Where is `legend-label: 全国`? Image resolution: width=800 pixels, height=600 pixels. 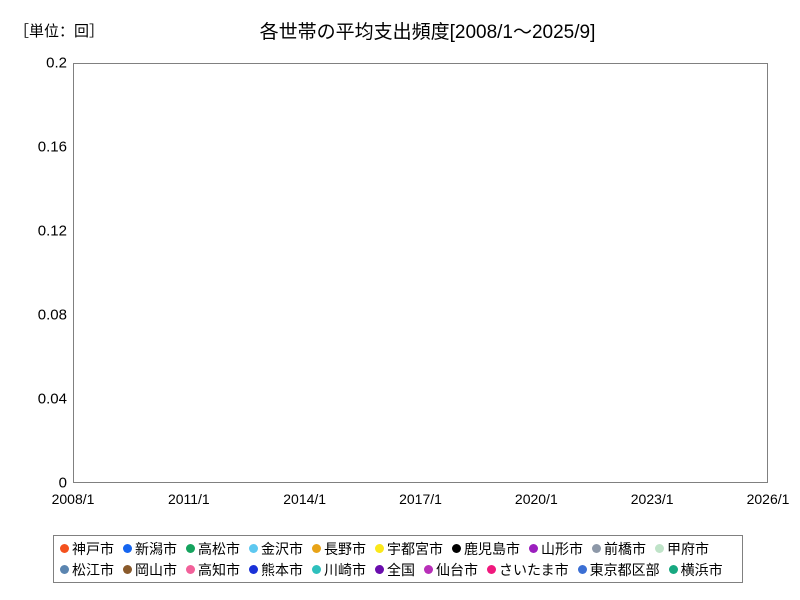 legend-label: 全国 is located at coordinates (401, 569).